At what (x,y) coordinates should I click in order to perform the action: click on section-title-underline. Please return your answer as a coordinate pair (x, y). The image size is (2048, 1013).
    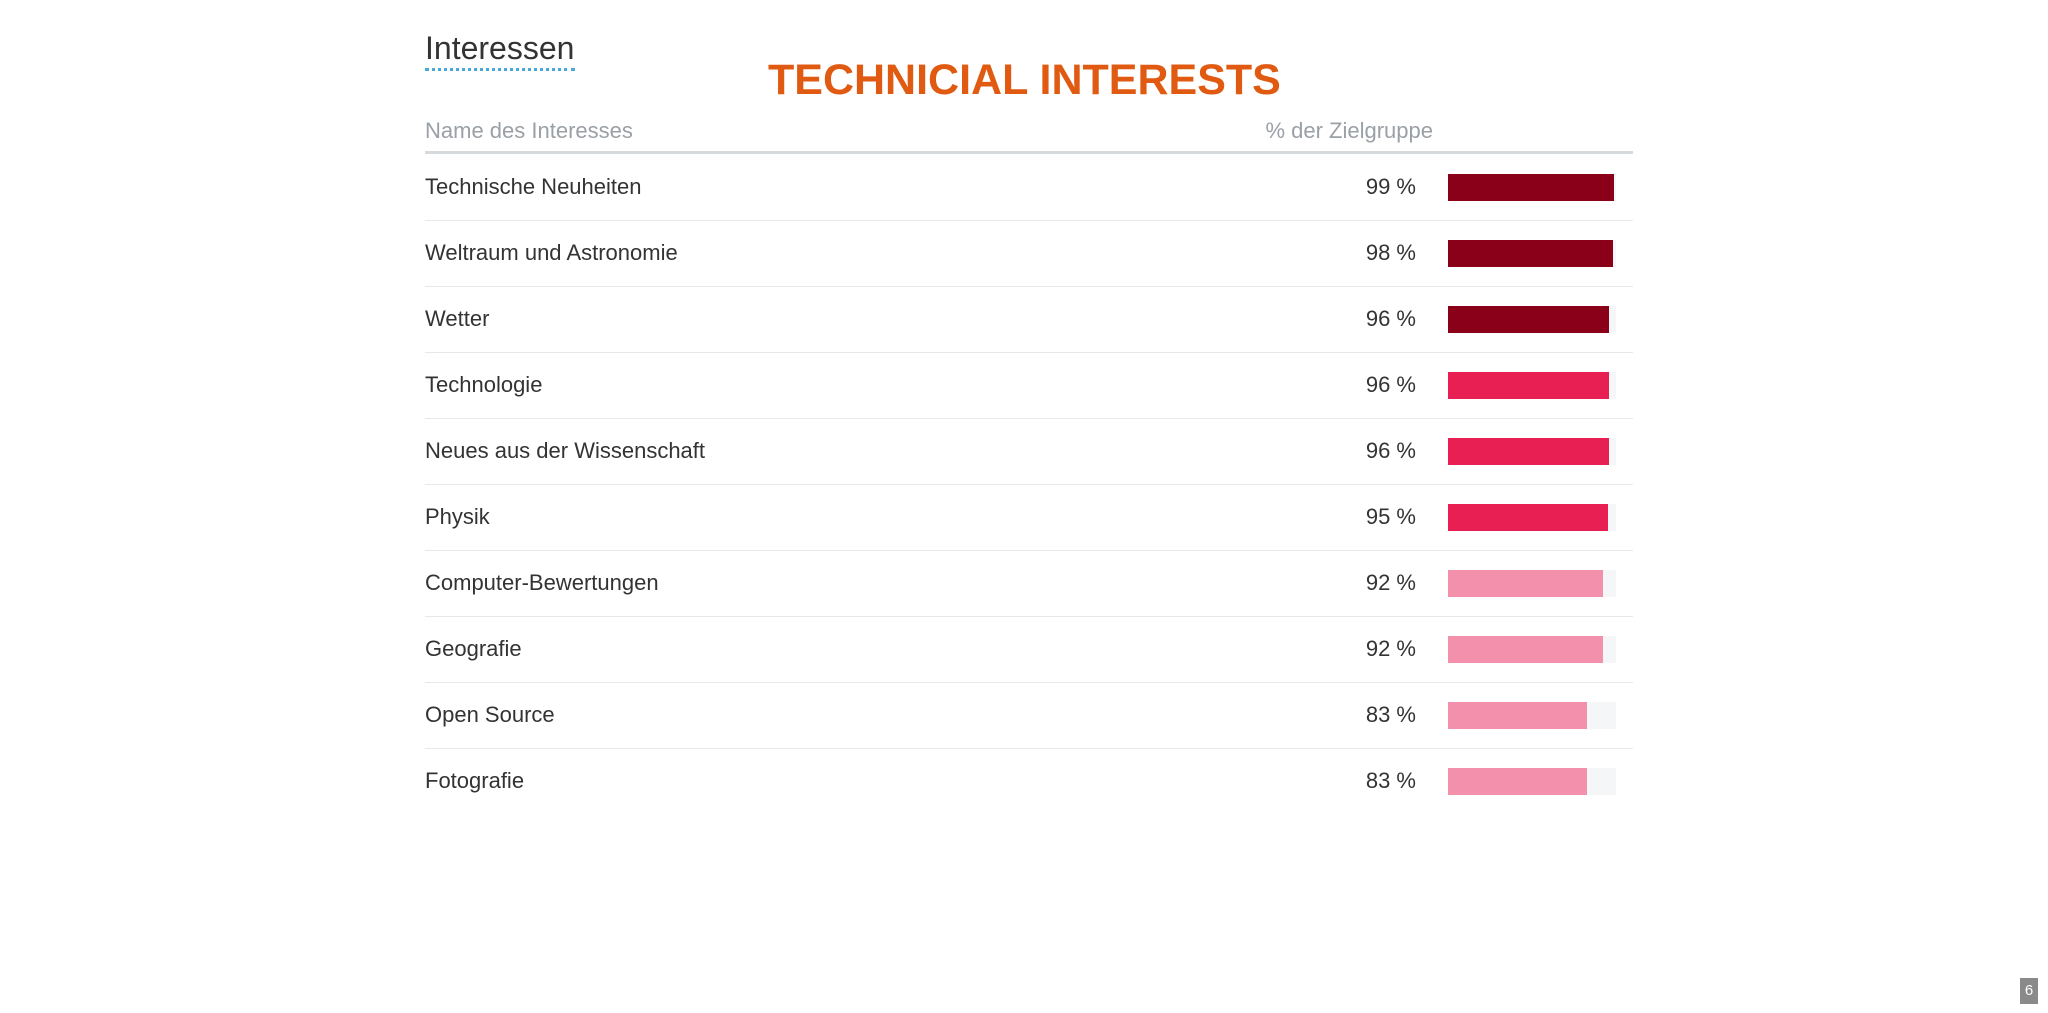
    Looking at the image, I should click on (500, 69).